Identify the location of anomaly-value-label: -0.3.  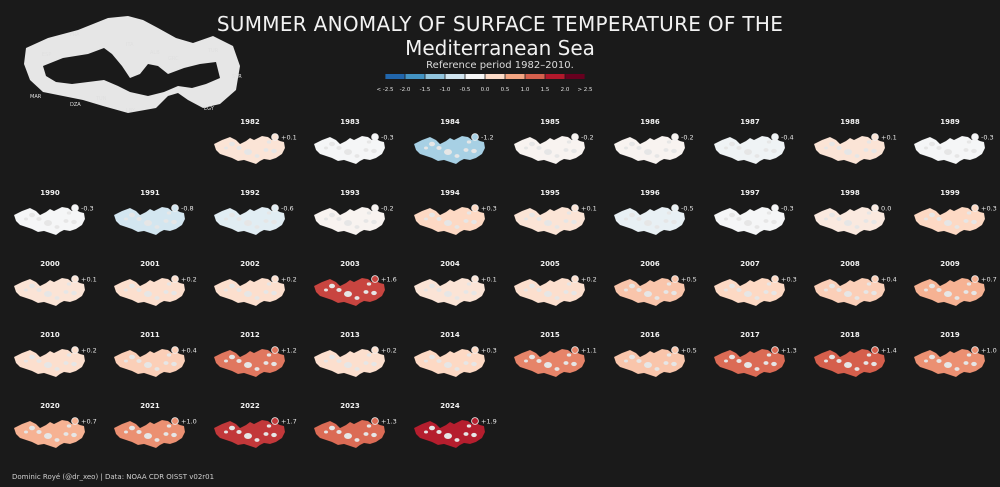
(987, 138).